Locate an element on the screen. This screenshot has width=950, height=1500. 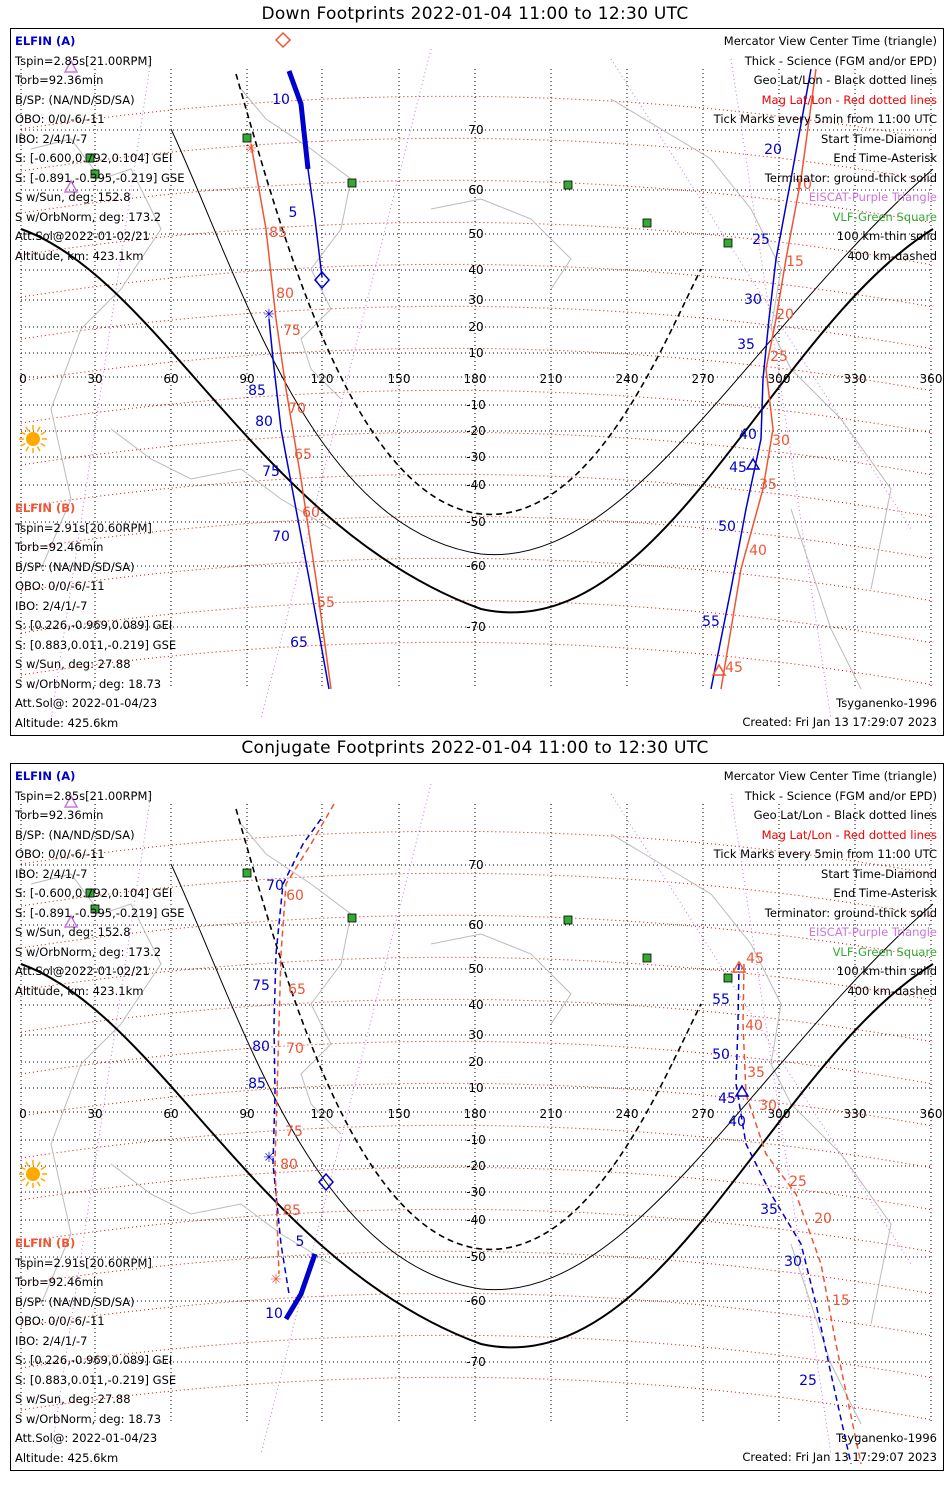
sun-icon is located at coordinates (33, 1174).